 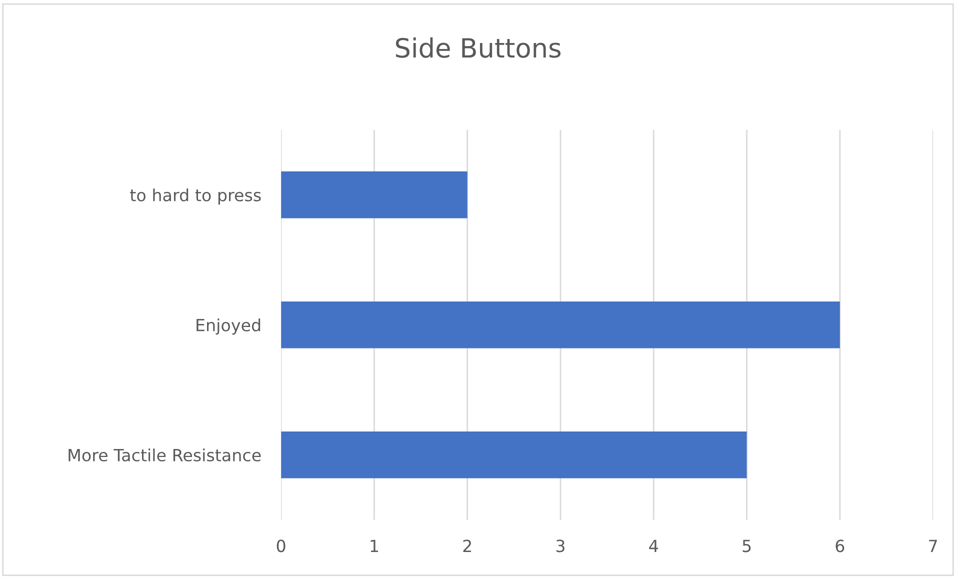 What do you see at coordinates (746, 546) in the screenshot?
I see `x-tick-label: 5` at bounding box center [746, 546].